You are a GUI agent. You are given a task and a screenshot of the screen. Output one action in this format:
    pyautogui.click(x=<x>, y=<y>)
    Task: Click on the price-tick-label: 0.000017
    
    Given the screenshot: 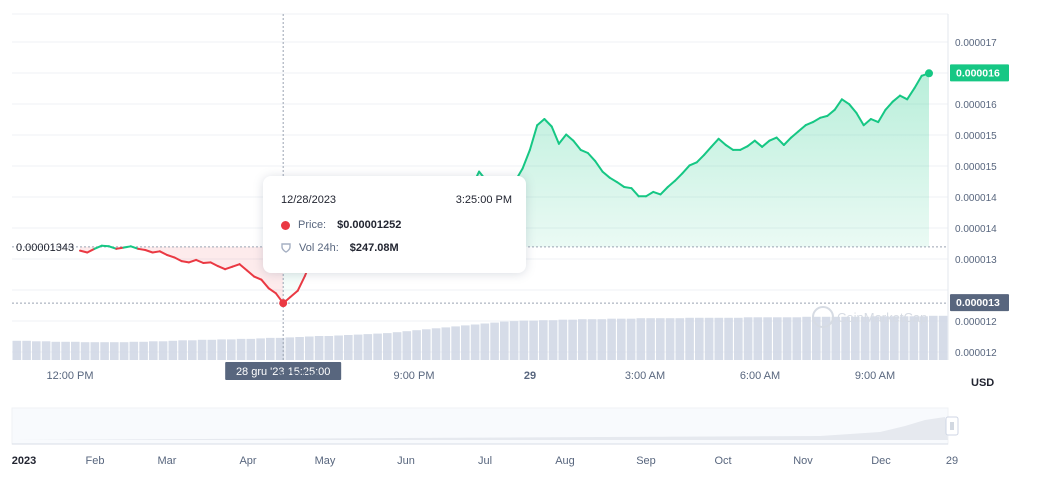 What is the action you would take?
    pyautogui.click(x=976, y=43)
    